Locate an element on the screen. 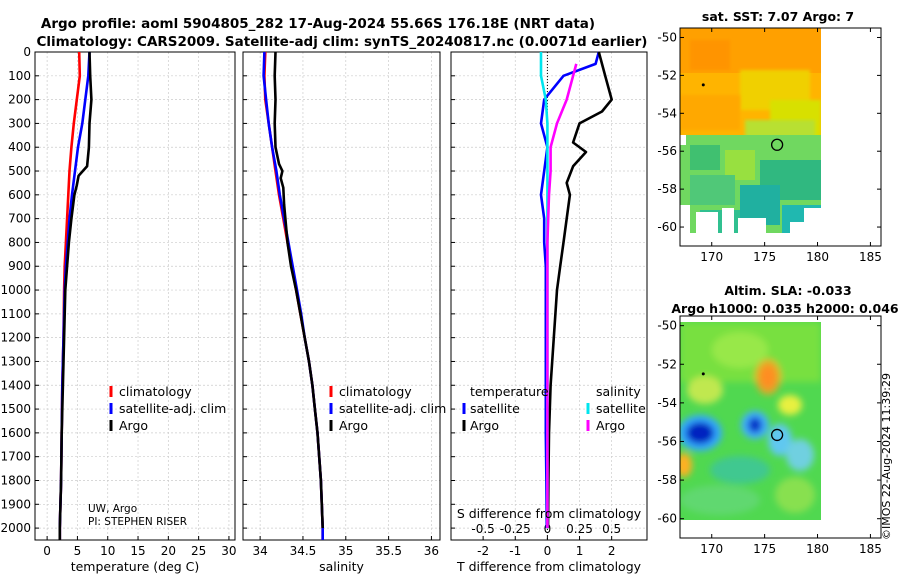 This screenshot has width=900, height=580. top-tick-label: 0.5 is located at coordinates (611, 529).